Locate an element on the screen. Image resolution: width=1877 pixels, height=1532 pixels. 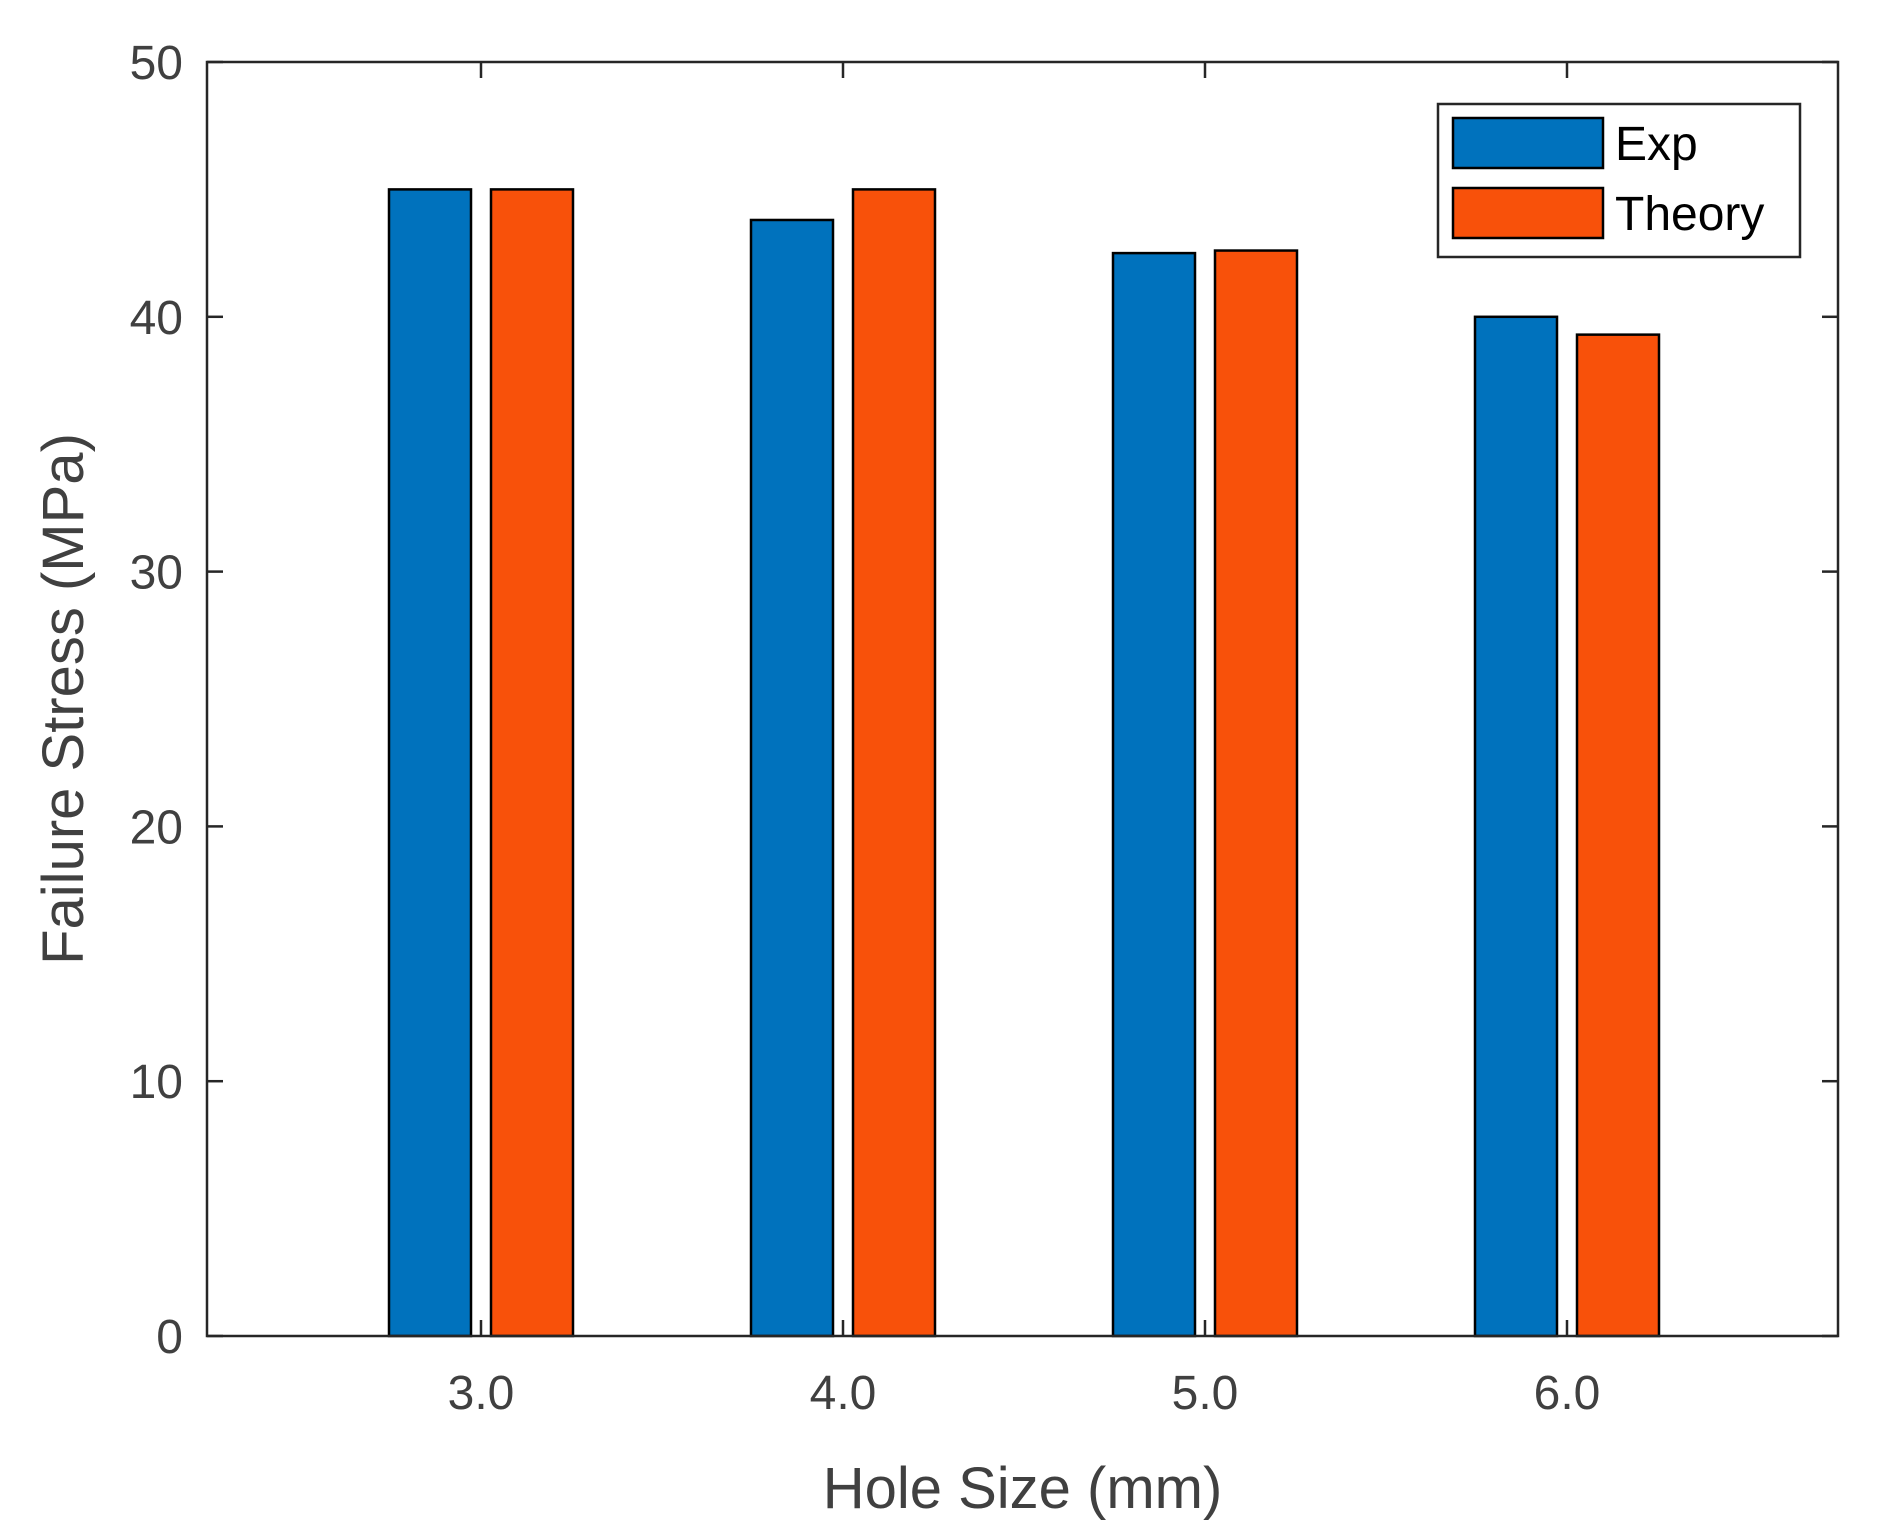
legend-label-theory: Theory is located at coordinates (1689, 214).